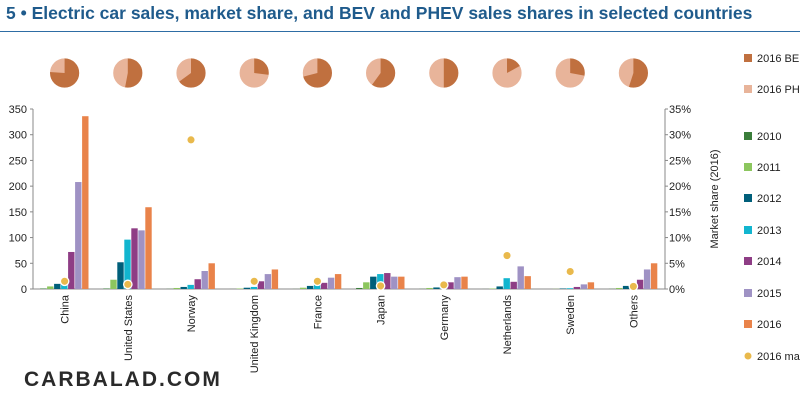 The width and height of the screenshot is (800, 400). What do you see at coordinates (680, 239) in the screenshot?
I see `right-tick-label: 10%` at bounding box center [680, 239].